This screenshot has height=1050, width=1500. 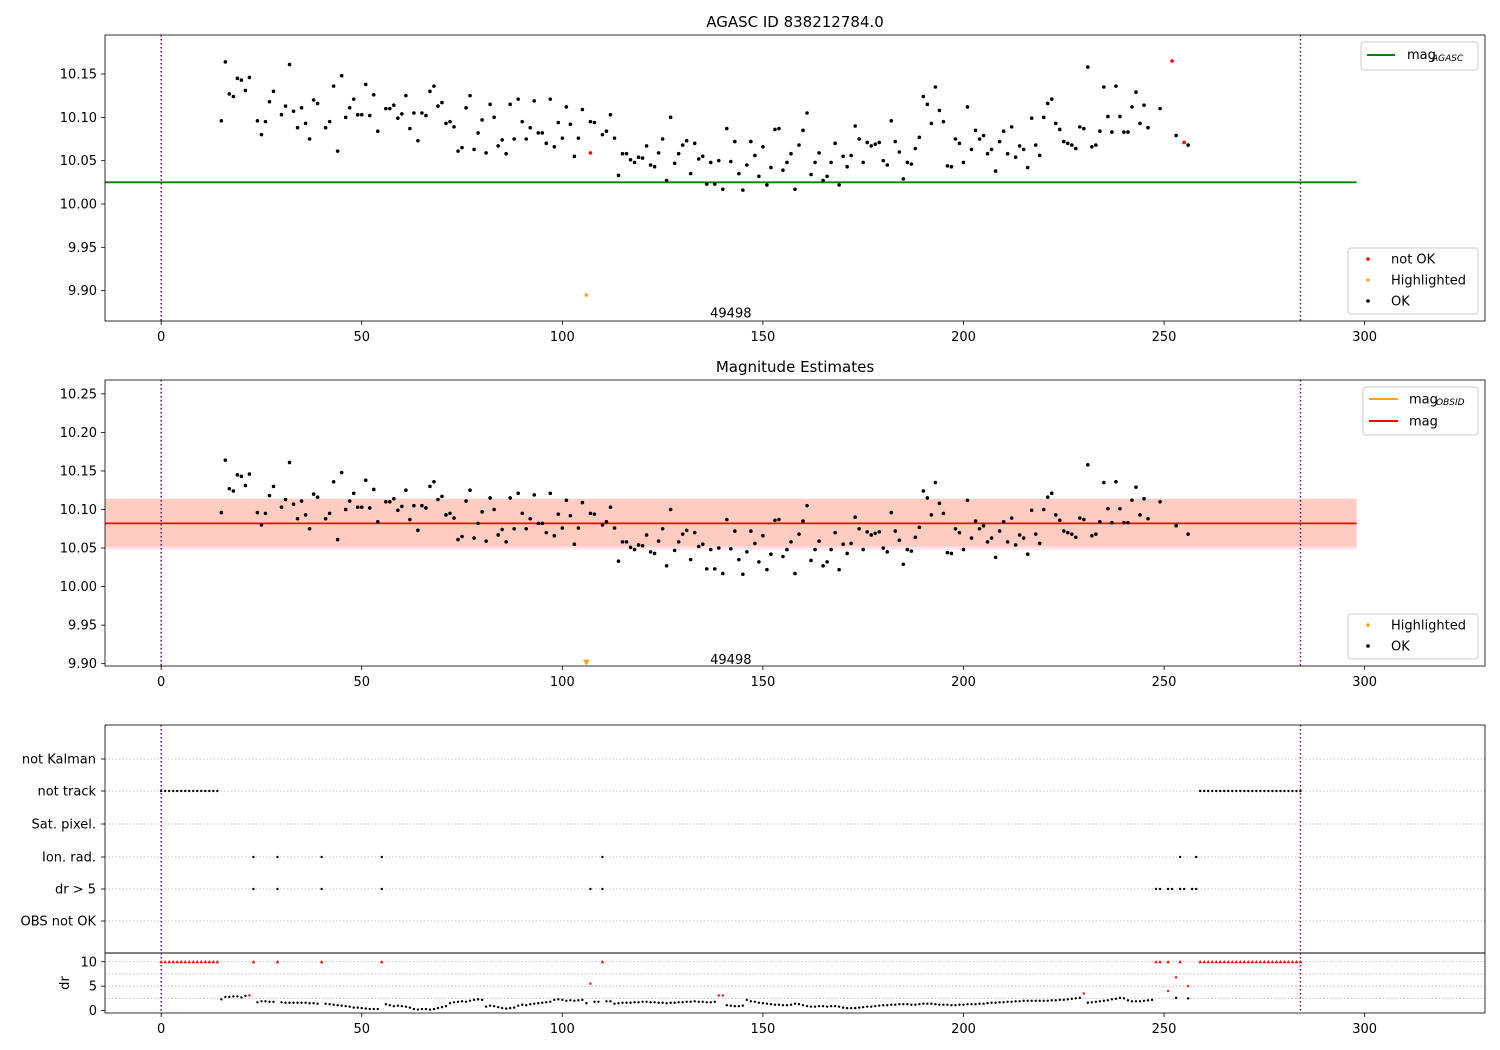 What do you see at coordinates (66, 792) in the screenshot?
I see `flag-row-label: not track` at bounding box center [66, 792].